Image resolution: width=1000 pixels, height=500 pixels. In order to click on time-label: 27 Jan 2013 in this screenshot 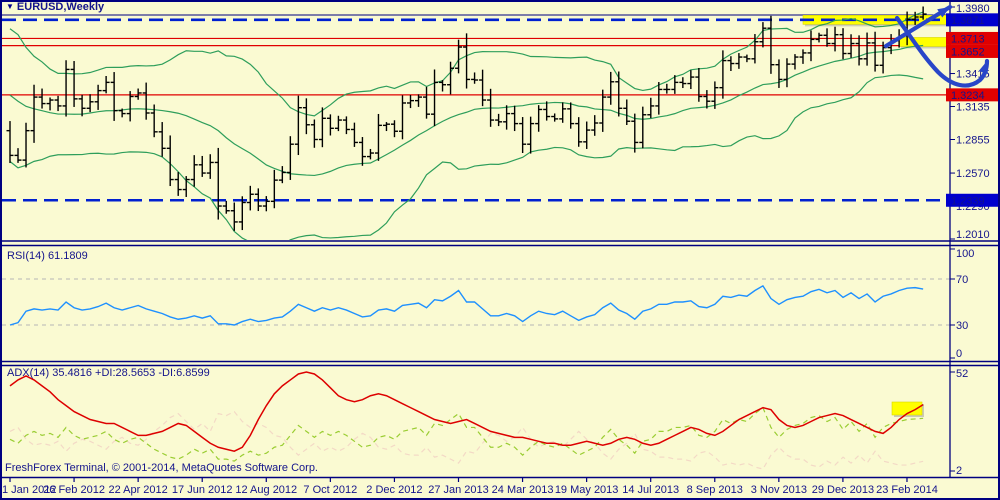, I will do `click(458, 490)`.